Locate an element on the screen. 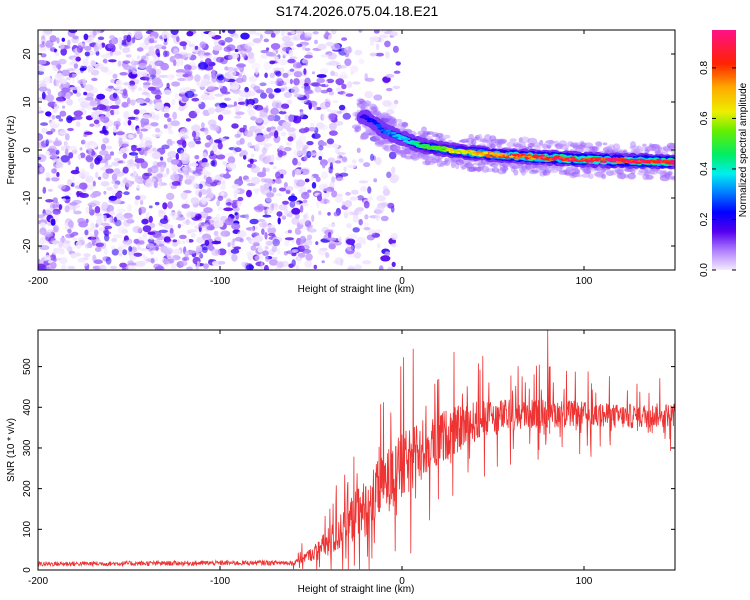 This screenshot has height=600, width=750. y-tick-label: 300 is located at coordinates (27, 447).